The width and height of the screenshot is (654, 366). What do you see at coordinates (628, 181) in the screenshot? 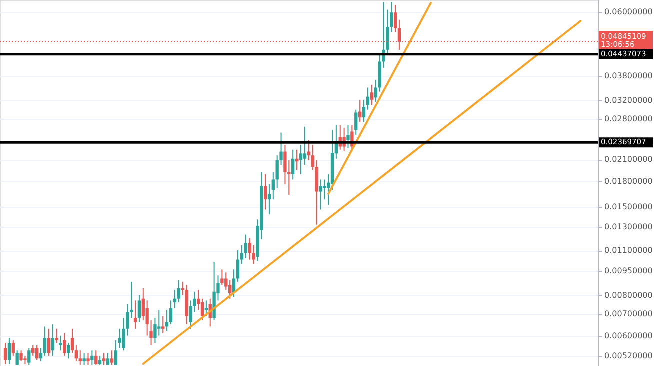
I see `y-tick-label: 0.01800000` at bounding box center [628, 181].